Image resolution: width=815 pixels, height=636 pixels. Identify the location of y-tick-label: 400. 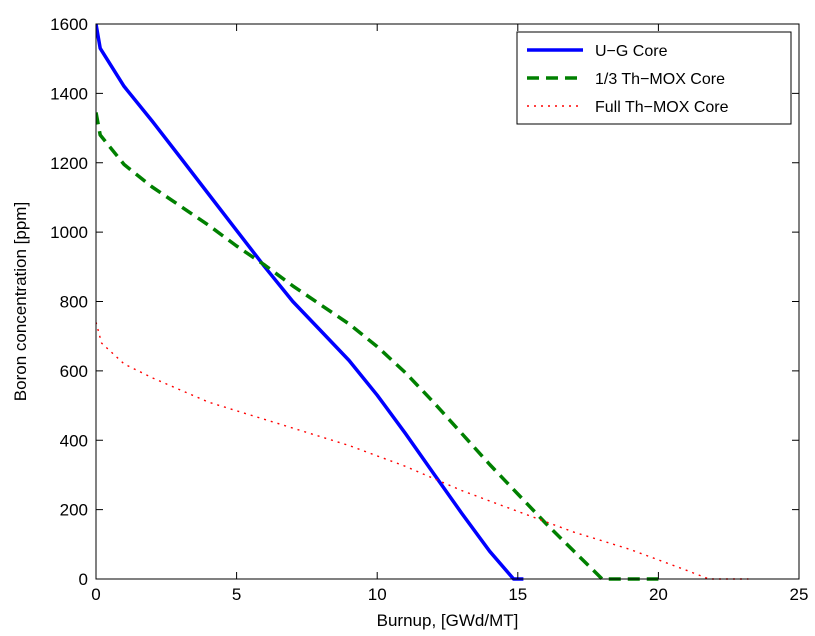
(74, 440).